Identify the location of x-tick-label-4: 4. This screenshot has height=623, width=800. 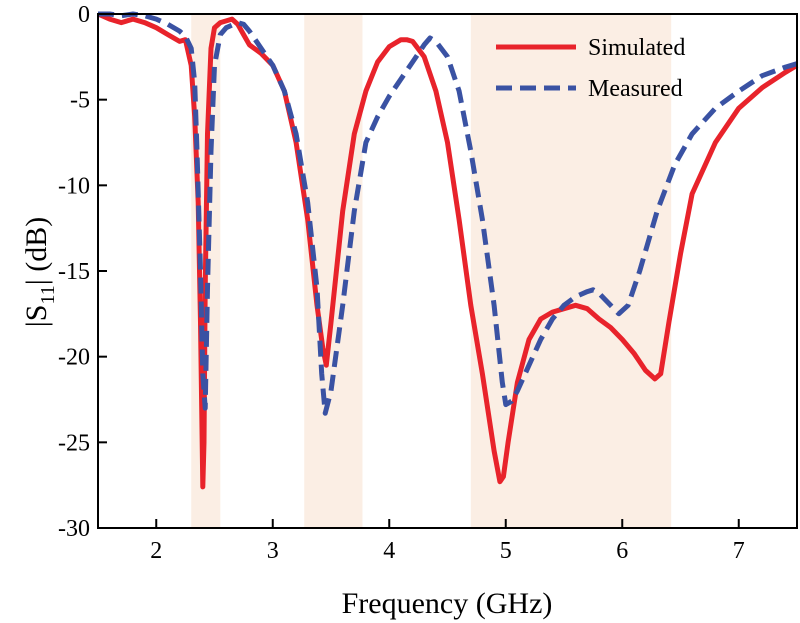
(389, 551).